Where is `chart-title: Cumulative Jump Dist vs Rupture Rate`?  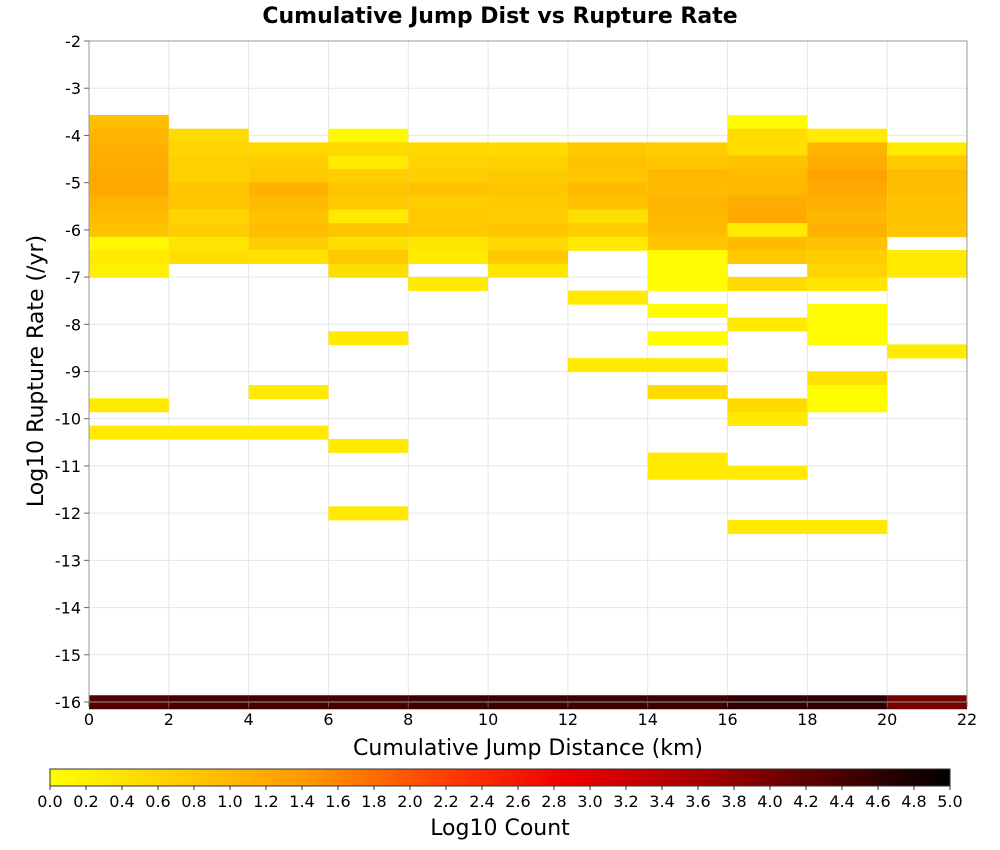
chart-title: Cumulative Jump Dist vs Rupture Rate is located at coordinates (499, 16).